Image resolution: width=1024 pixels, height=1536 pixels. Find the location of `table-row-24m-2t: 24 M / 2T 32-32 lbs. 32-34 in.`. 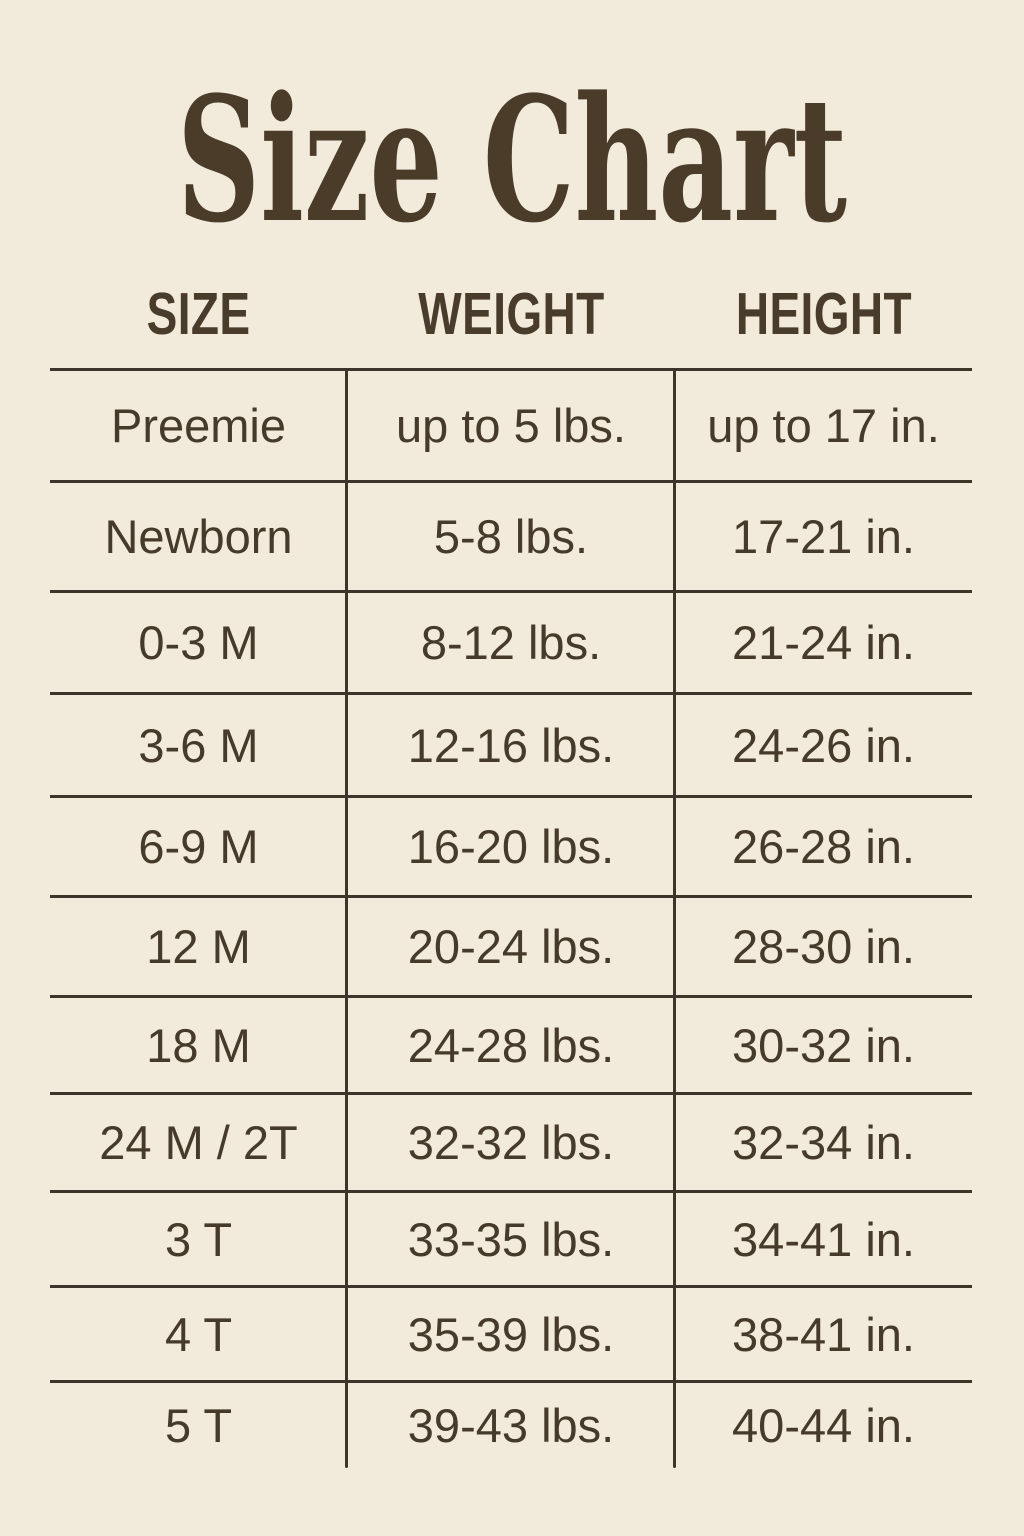

table-row-24m-2t: 24 M / 2T 32-32 lbs. 32-34 in. is located at coordinates (511, 1144).